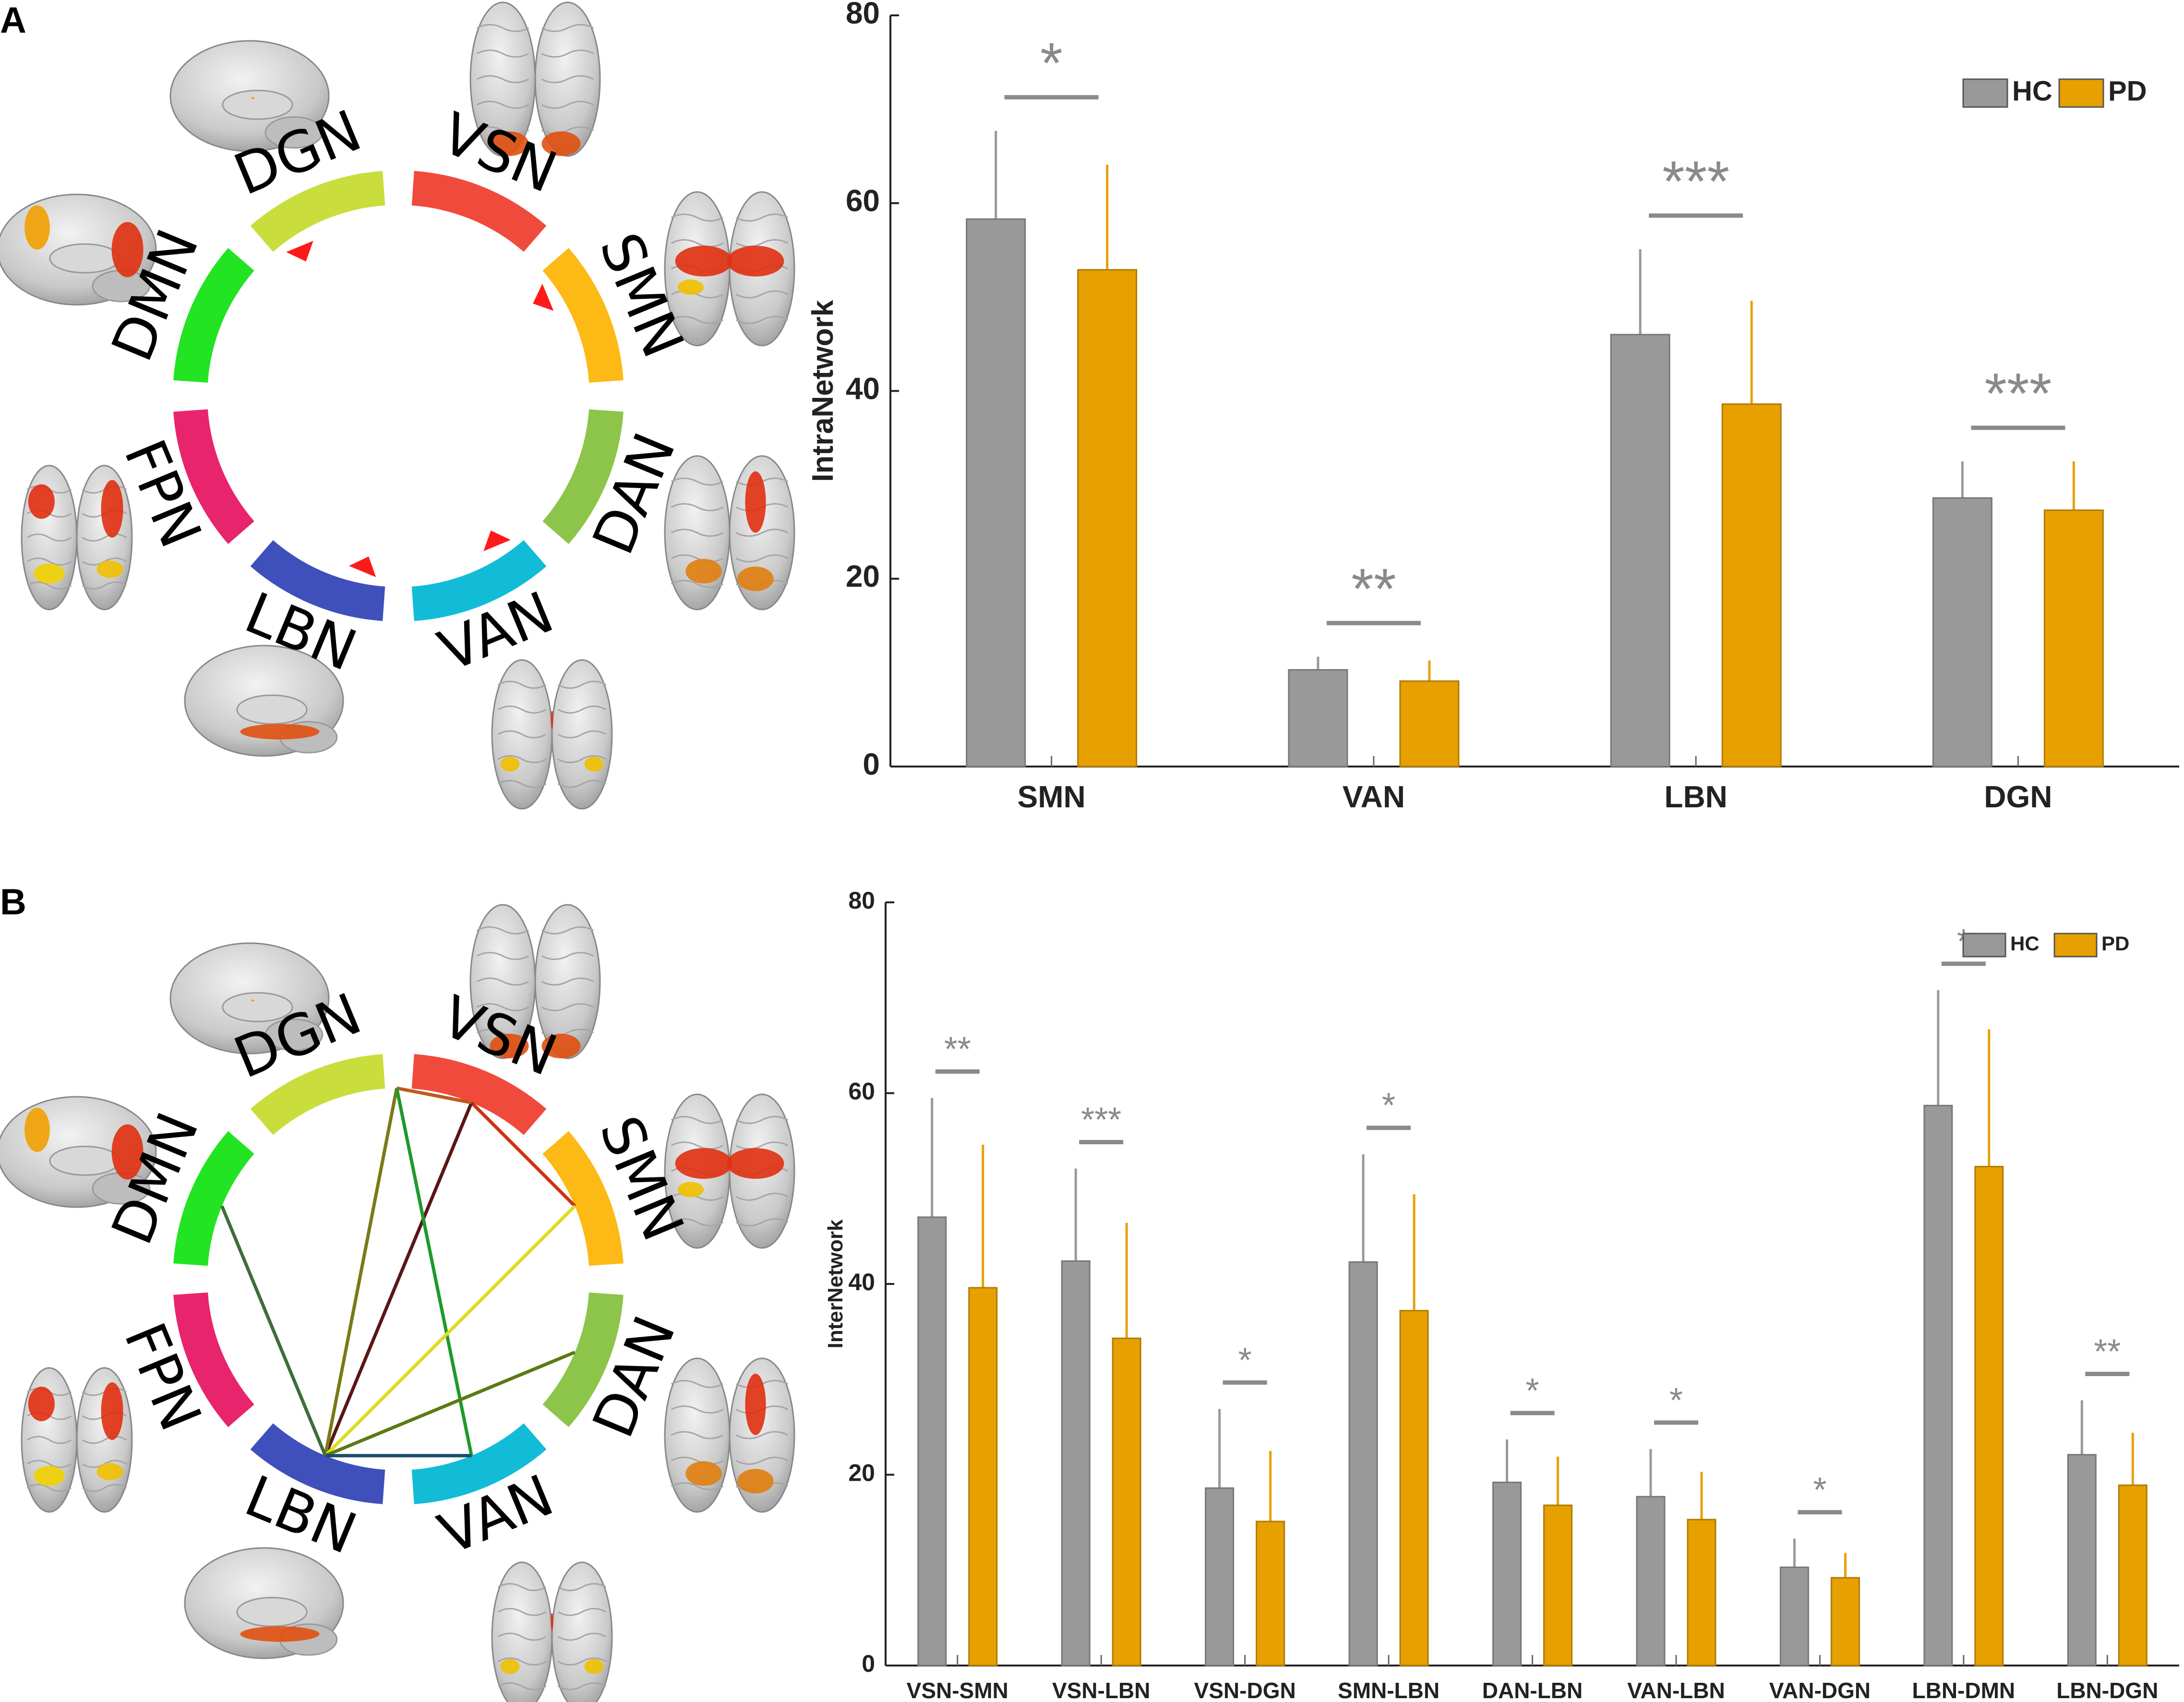 The image size is (2184, 1702). Describe the element at coordinates (522, 1632) in the screenshot. I see `brain-van-top-left-hemisphere` at that location.